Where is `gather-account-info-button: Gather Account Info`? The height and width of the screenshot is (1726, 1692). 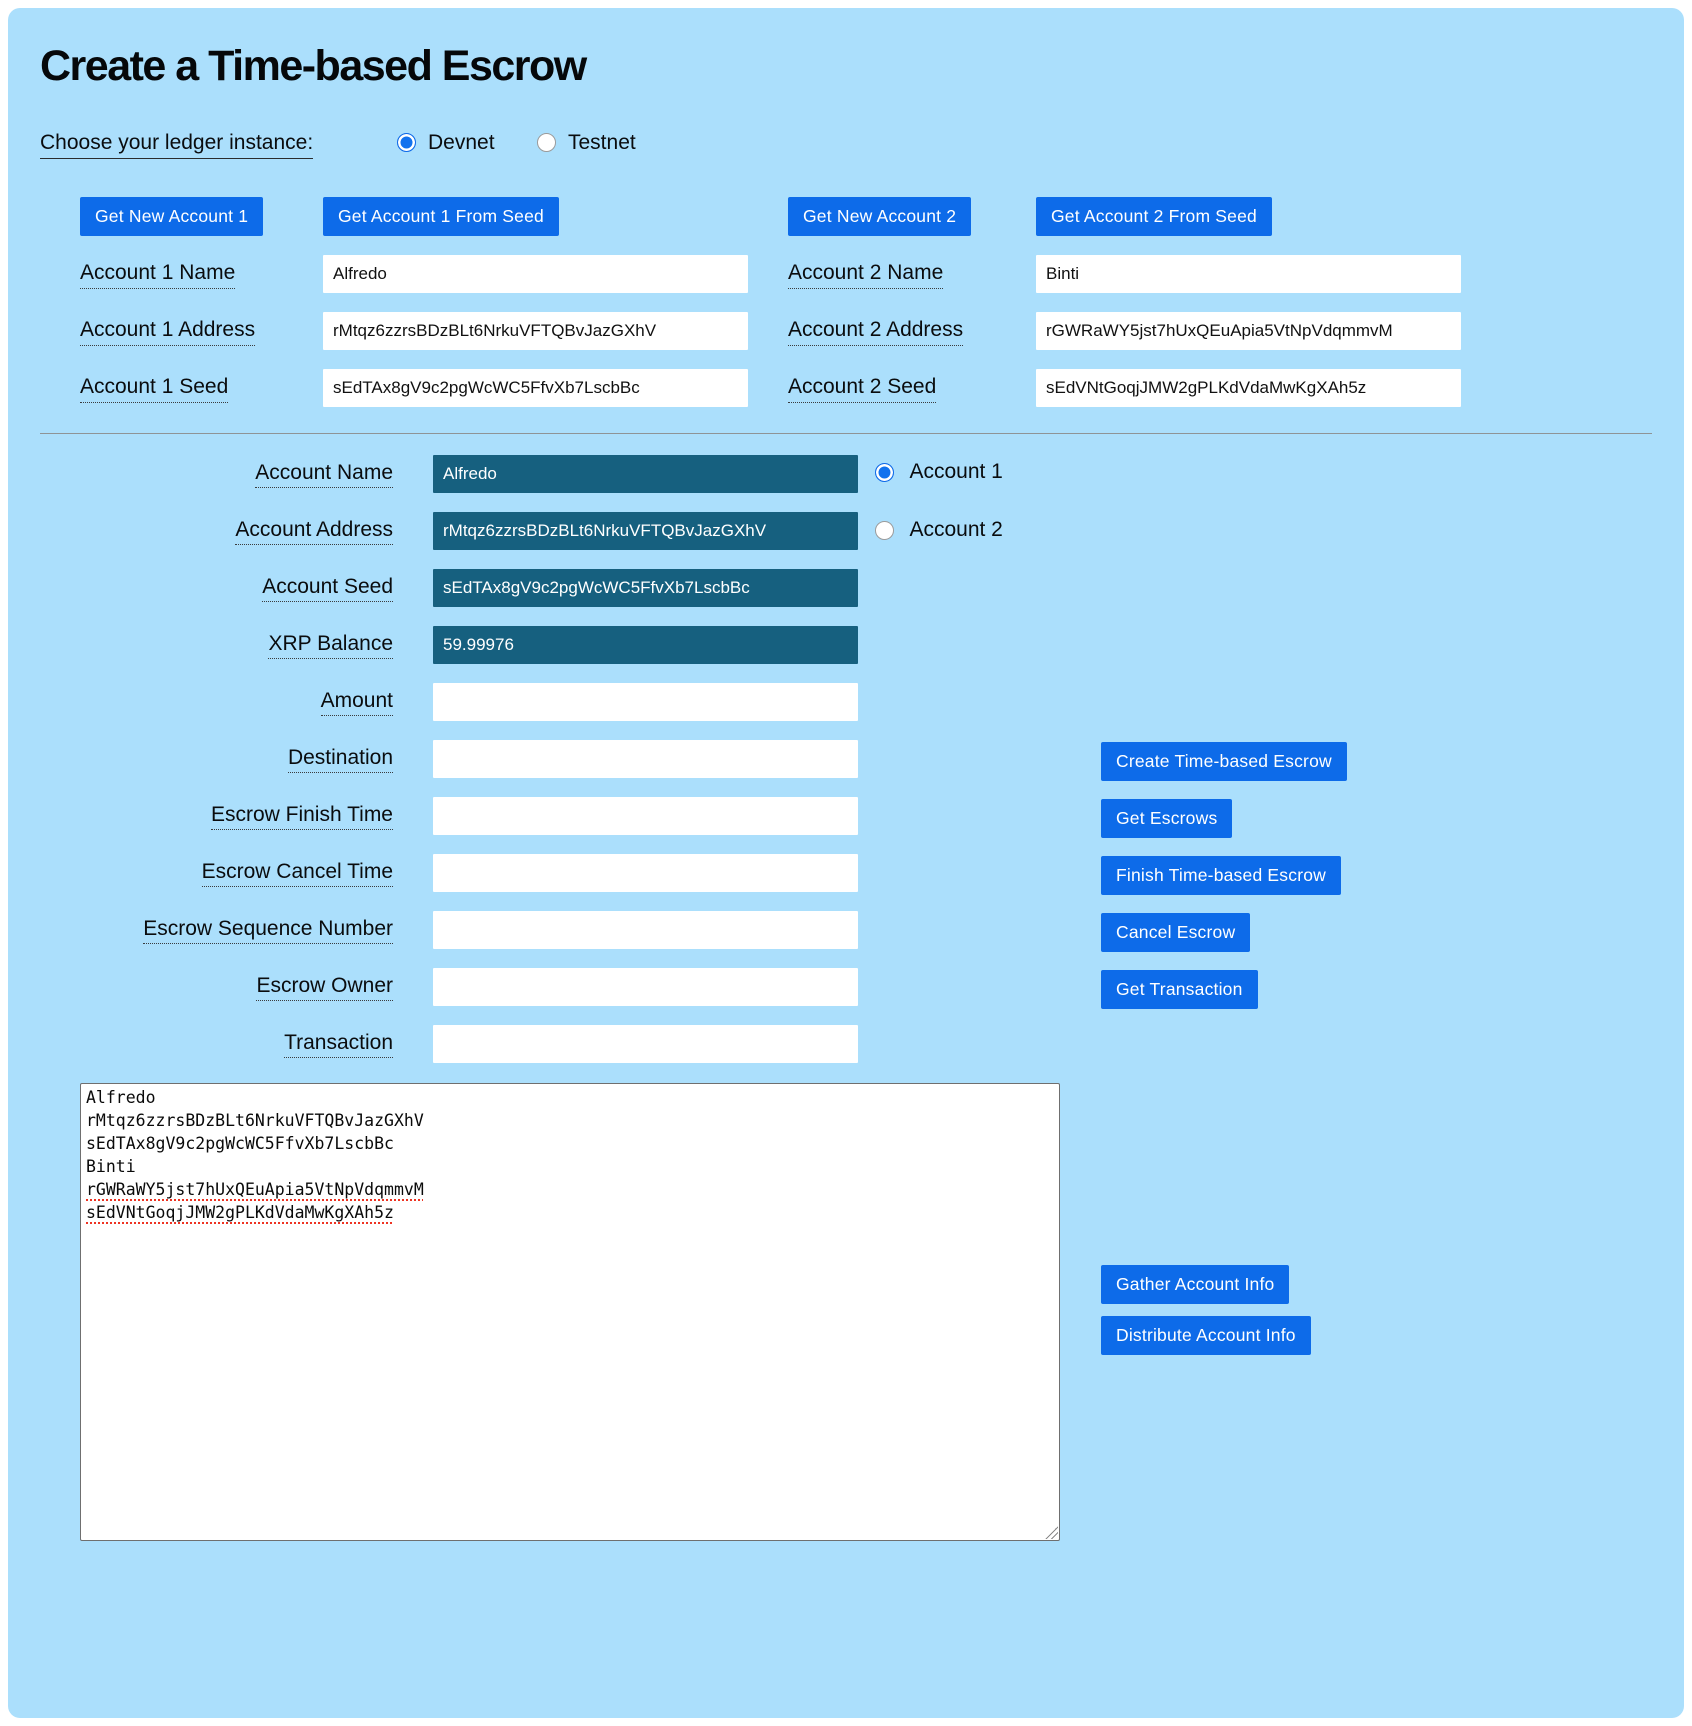 gather-account-info-button: Gather Account Info is located at coordinates (1195, 1284).